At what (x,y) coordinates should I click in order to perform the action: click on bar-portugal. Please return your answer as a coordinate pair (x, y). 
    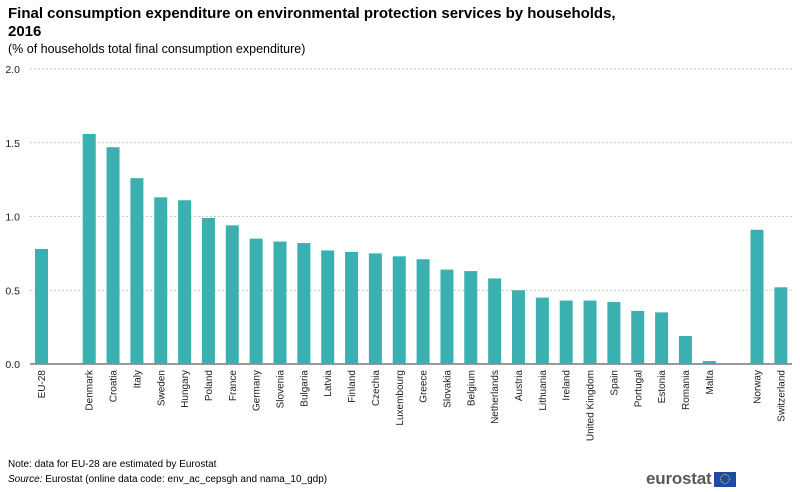
    Looking at the image, I should click on (638, 337).